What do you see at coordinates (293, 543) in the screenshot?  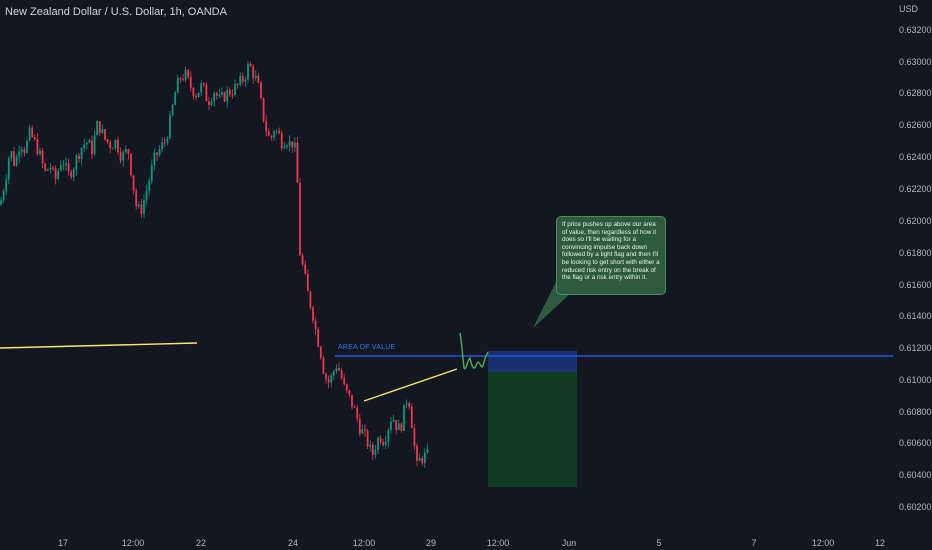 I see `time-label: 24` at bounding box center [293, 543].